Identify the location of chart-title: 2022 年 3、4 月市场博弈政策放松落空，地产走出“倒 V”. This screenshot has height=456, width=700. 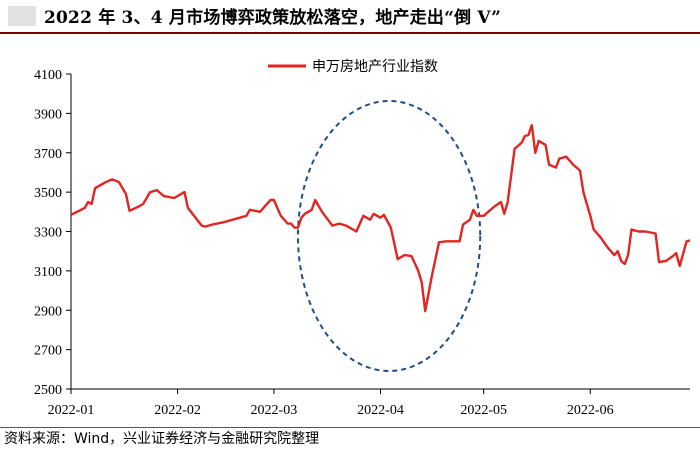
(273, 18).